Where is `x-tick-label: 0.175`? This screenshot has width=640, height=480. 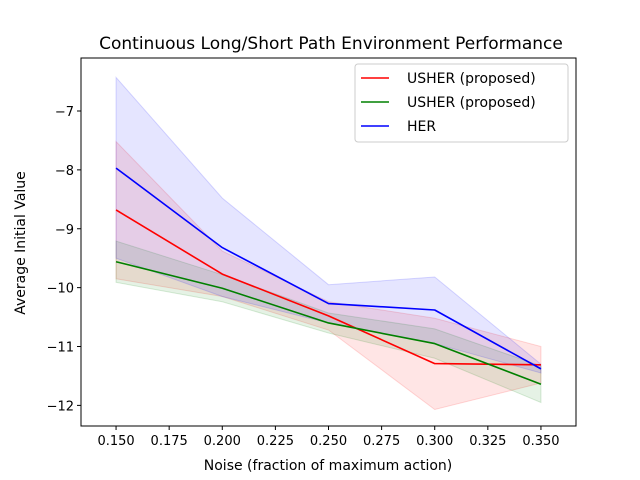 x-tick-label: 0.175 is located at coordinates (169, 441).